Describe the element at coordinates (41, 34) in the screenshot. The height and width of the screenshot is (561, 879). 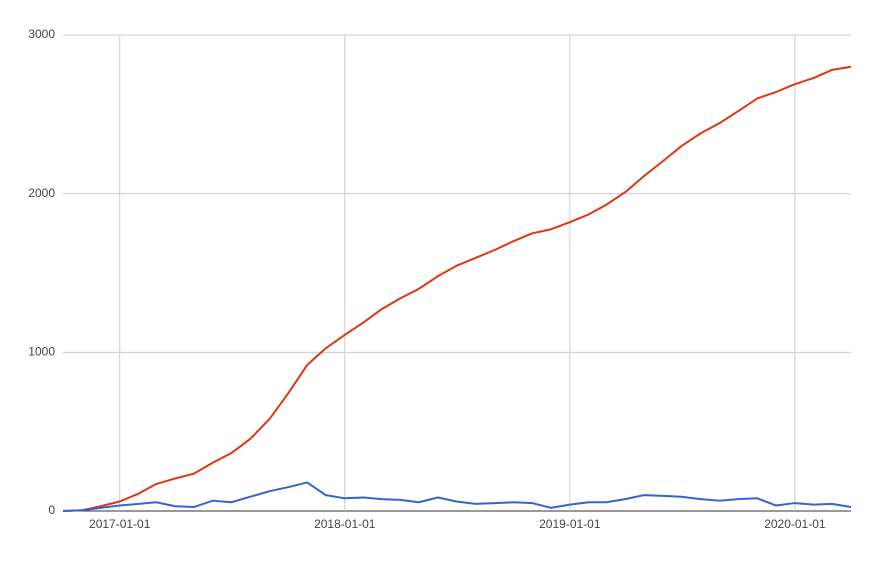
I see `y-tick-label: 3000` at that location.